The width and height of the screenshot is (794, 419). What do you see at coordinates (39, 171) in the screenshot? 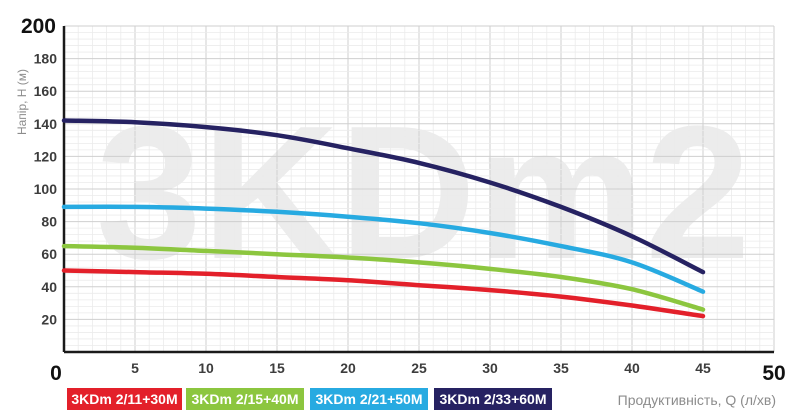
I see `y-tick-labels: 20 40 60 80 100 120 140 160 180 200` at bounding box center [39, 171].